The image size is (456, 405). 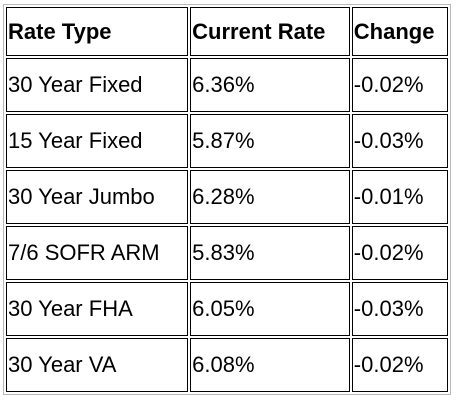 What do you see at coordinates (399, 31) in the screenshot?
I see `column-header-change: Change` at bounding box center [399, 31].